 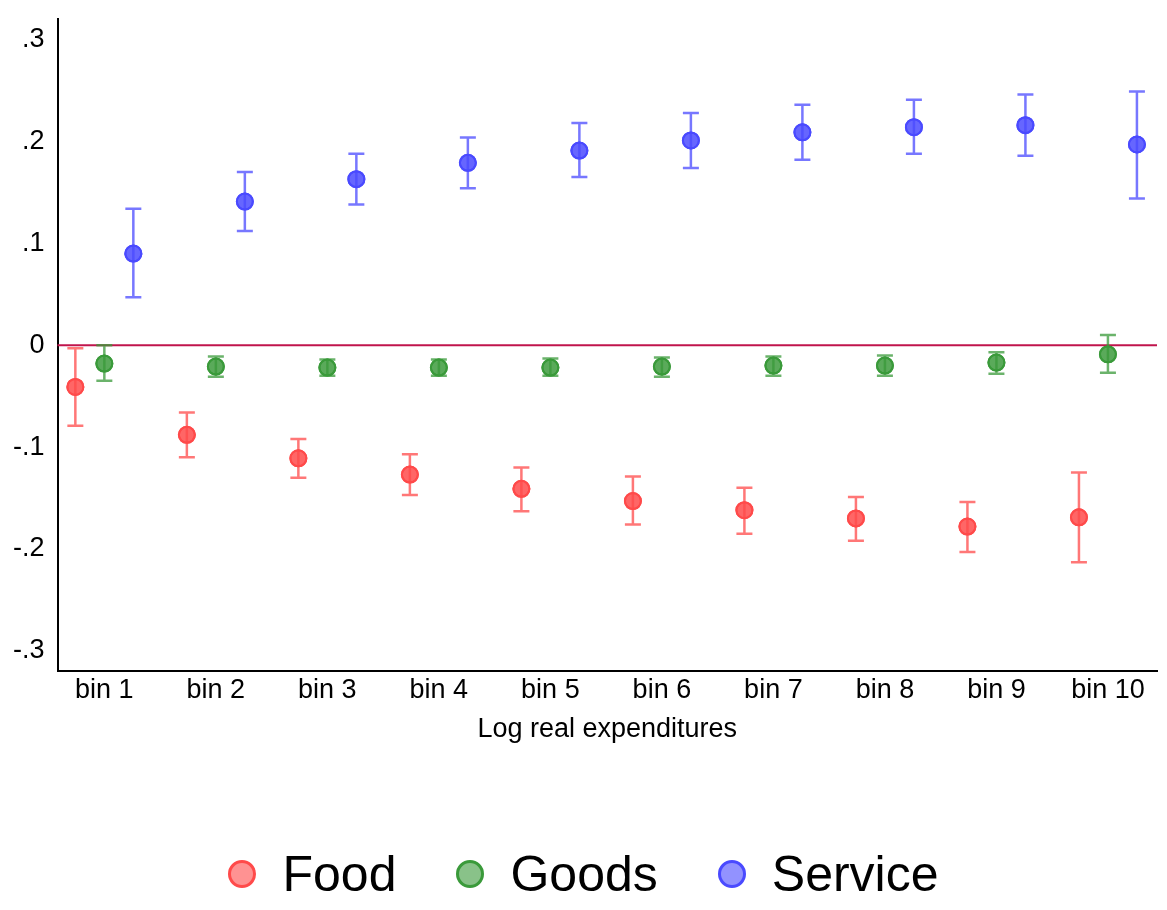 What do you see at coordinates (550, 688) in the screenshot?
I see `x-tick-label: bin 5` at bounding box center [550, 688].